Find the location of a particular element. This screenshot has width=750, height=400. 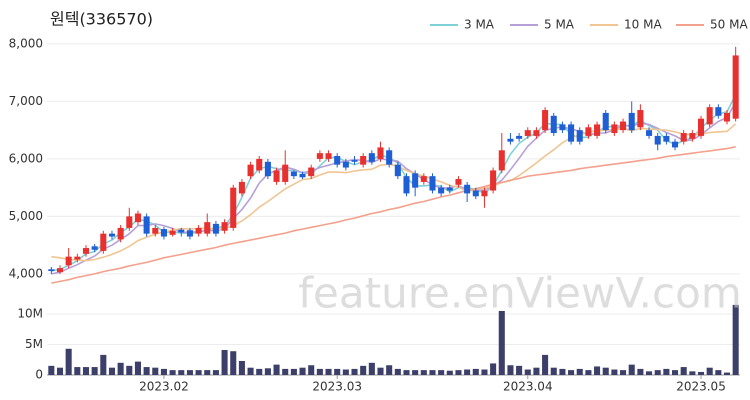

chart-title: 원텍(336570) is located at coordinates (101, 19).